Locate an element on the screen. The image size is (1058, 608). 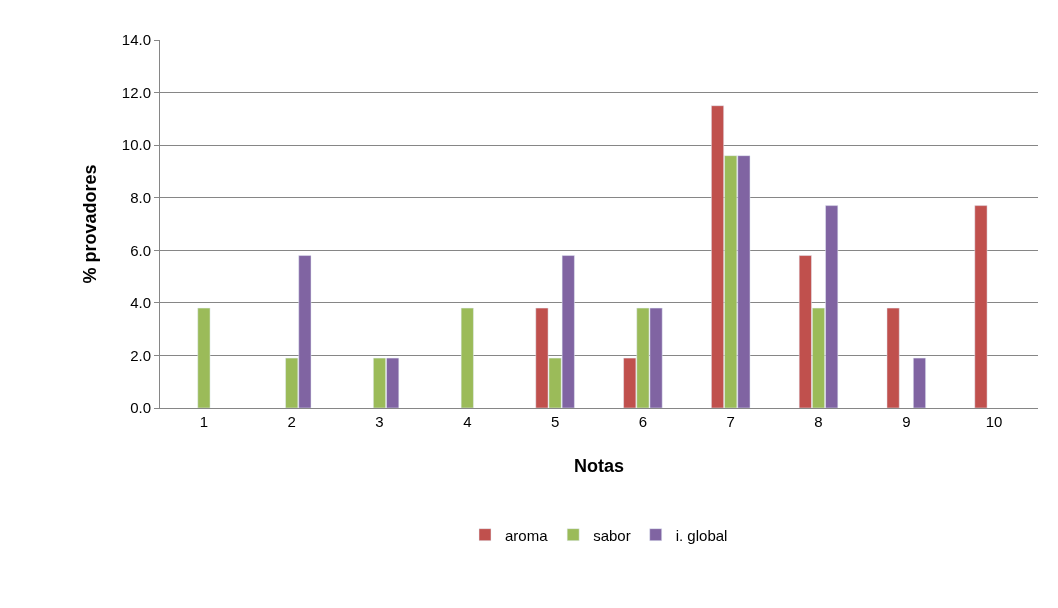
y-axis-title: % provadores is located at coordinates (90, 224).